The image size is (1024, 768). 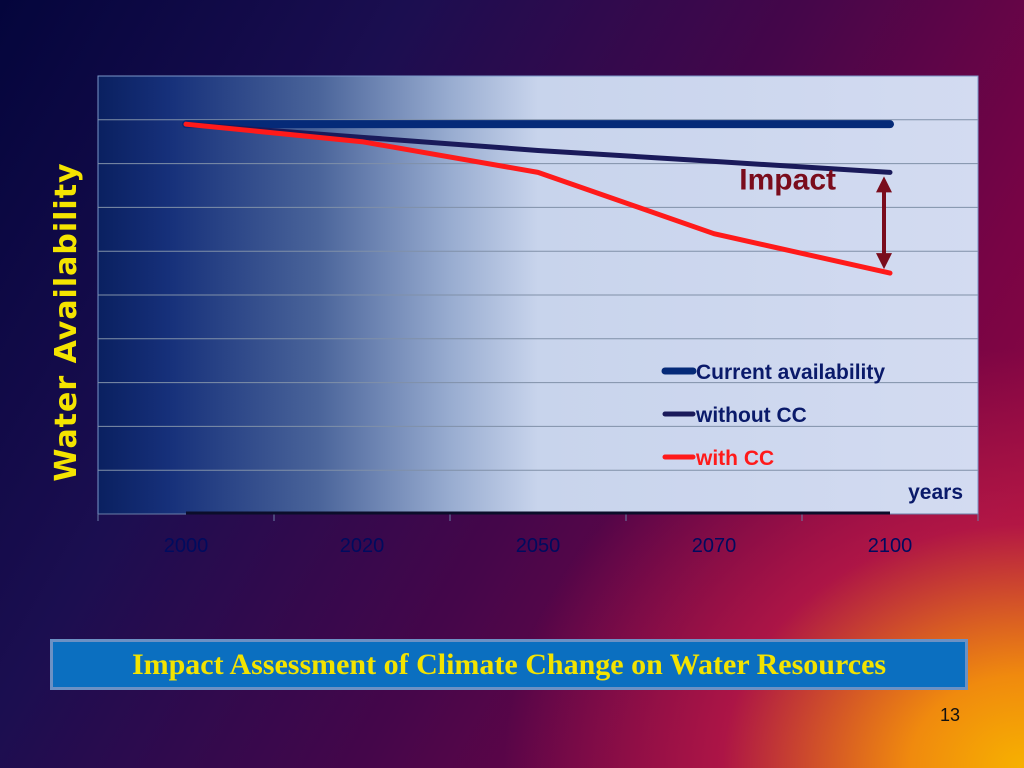 I want to click on x-tick-label: 2100, so click(x=890, y=546).